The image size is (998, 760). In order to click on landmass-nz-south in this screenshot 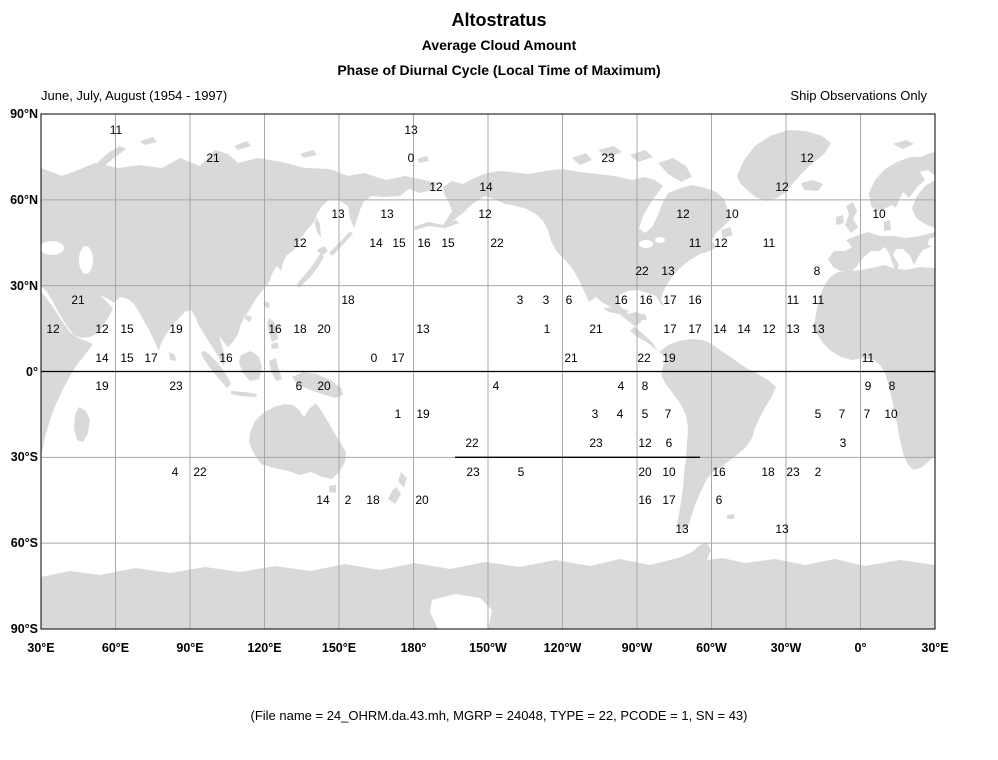, I will do `click(394, 495)`.